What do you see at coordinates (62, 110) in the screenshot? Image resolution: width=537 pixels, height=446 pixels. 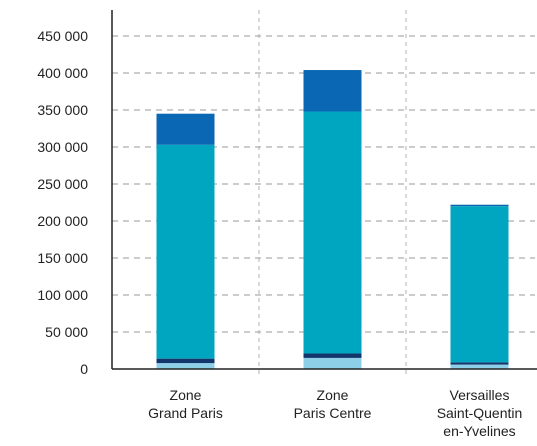 I see `y-tick-label-7: 350 000` at bounding box center [62, 110].